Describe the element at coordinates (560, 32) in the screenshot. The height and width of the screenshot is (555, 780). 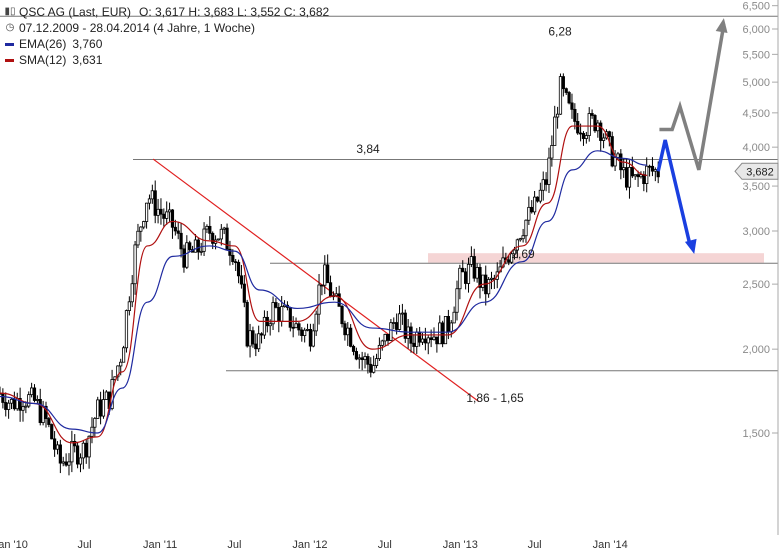
I see `level-label: 6,28` at that location.